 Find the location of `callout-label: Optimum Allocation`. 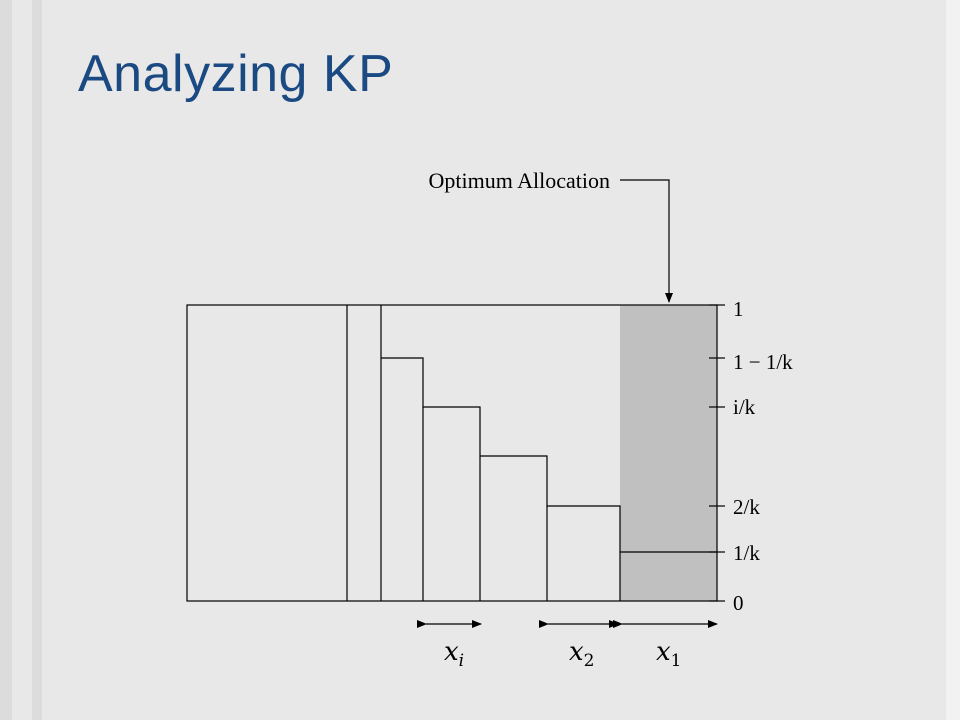

callout-label: Optimum Allocation is located at coordinates (520, 180).